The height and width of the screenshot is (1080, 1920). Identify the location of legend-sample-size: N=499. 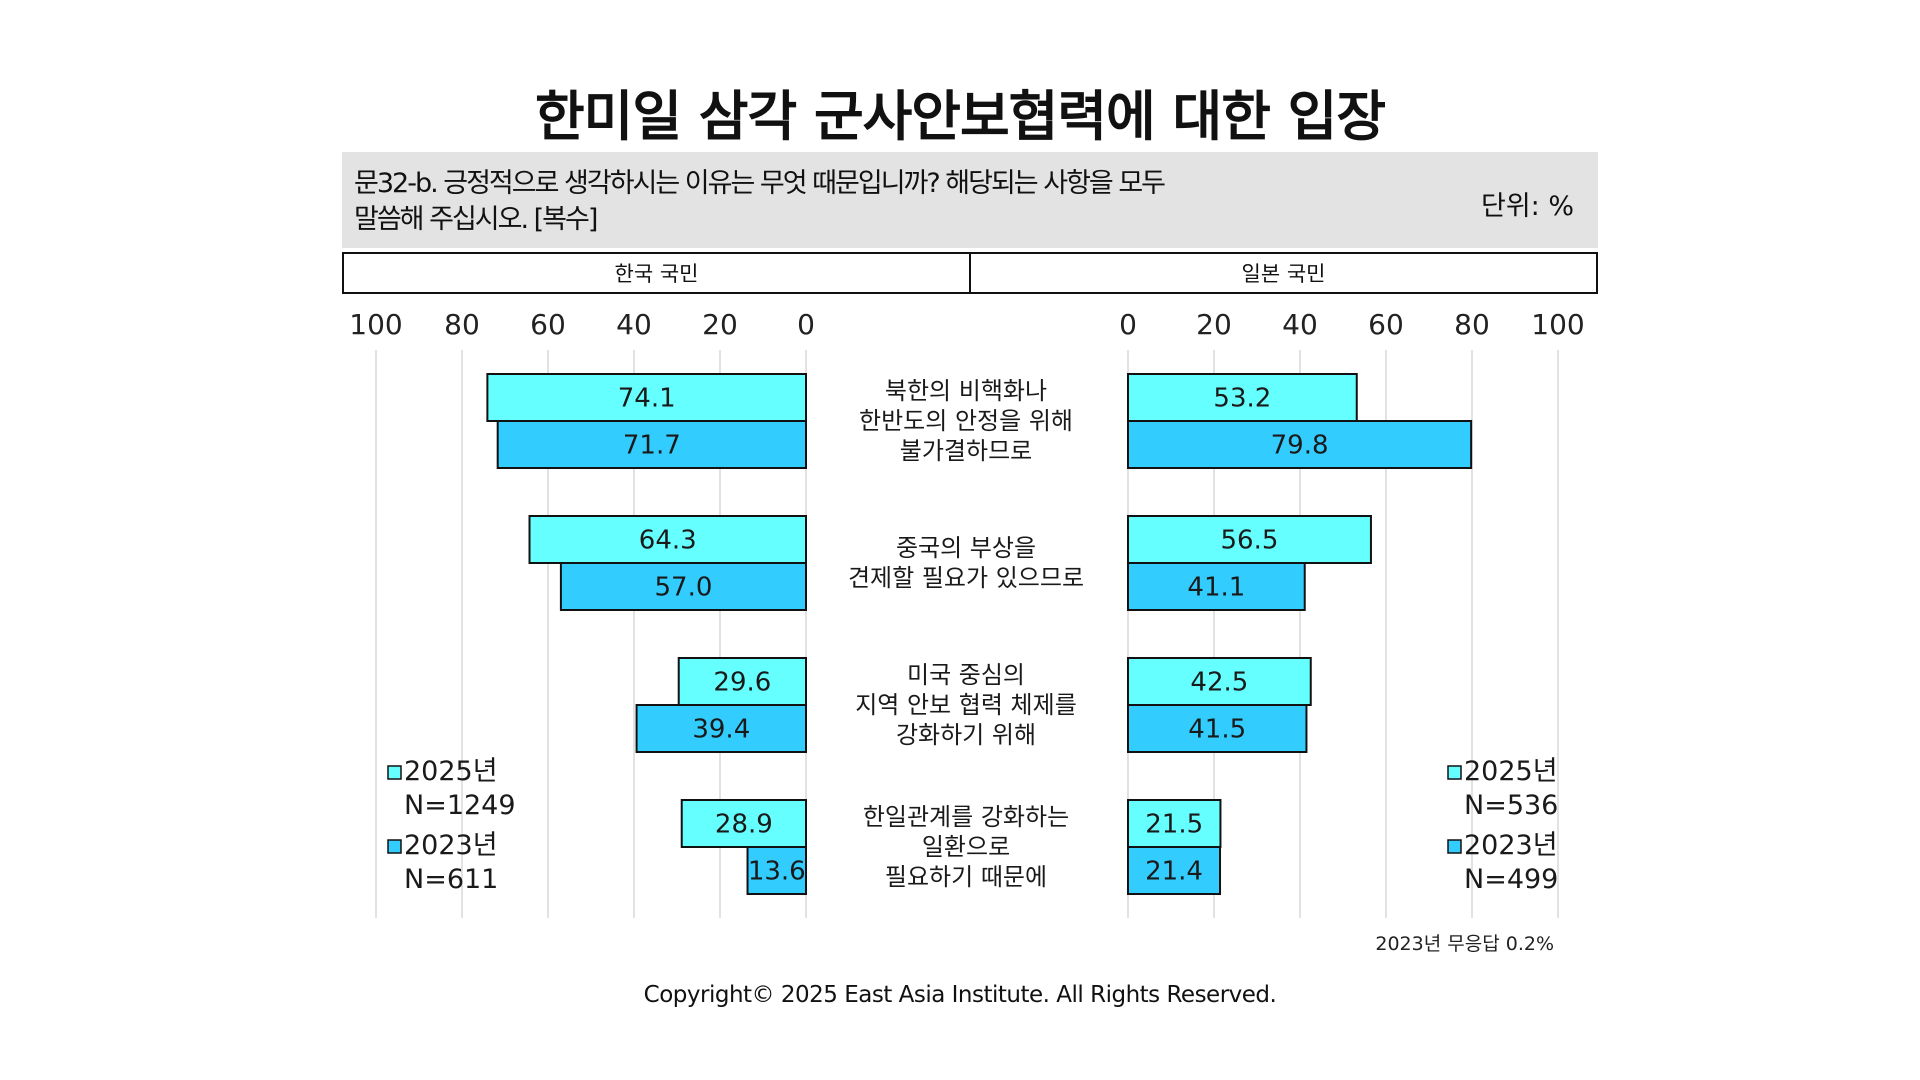
(1511, 879).